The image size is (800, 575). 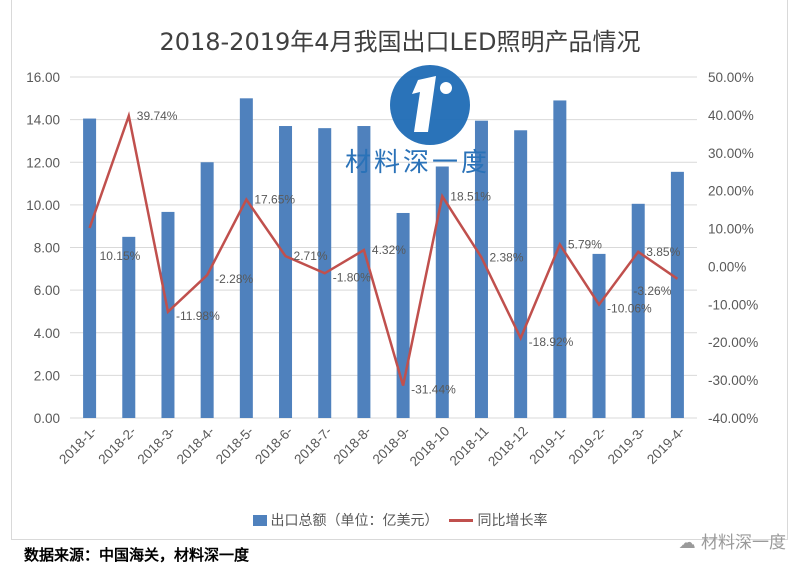 What do you see at coordinates (234, 279) in the screenshot?
I see `data-label: -2.28%` at bounding box center [234, 279].